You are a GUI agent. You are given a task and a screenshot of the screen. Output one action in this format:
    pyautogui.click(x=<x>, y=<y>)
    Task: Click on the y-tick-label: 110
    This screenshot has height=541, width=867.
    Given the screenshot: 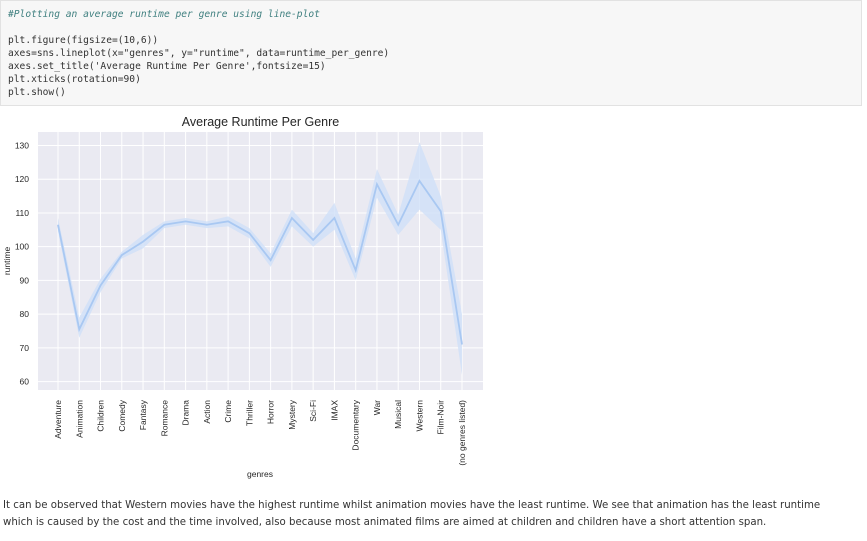 What is the action you would take?
    pyautogui.click(x=22, y=213)
    